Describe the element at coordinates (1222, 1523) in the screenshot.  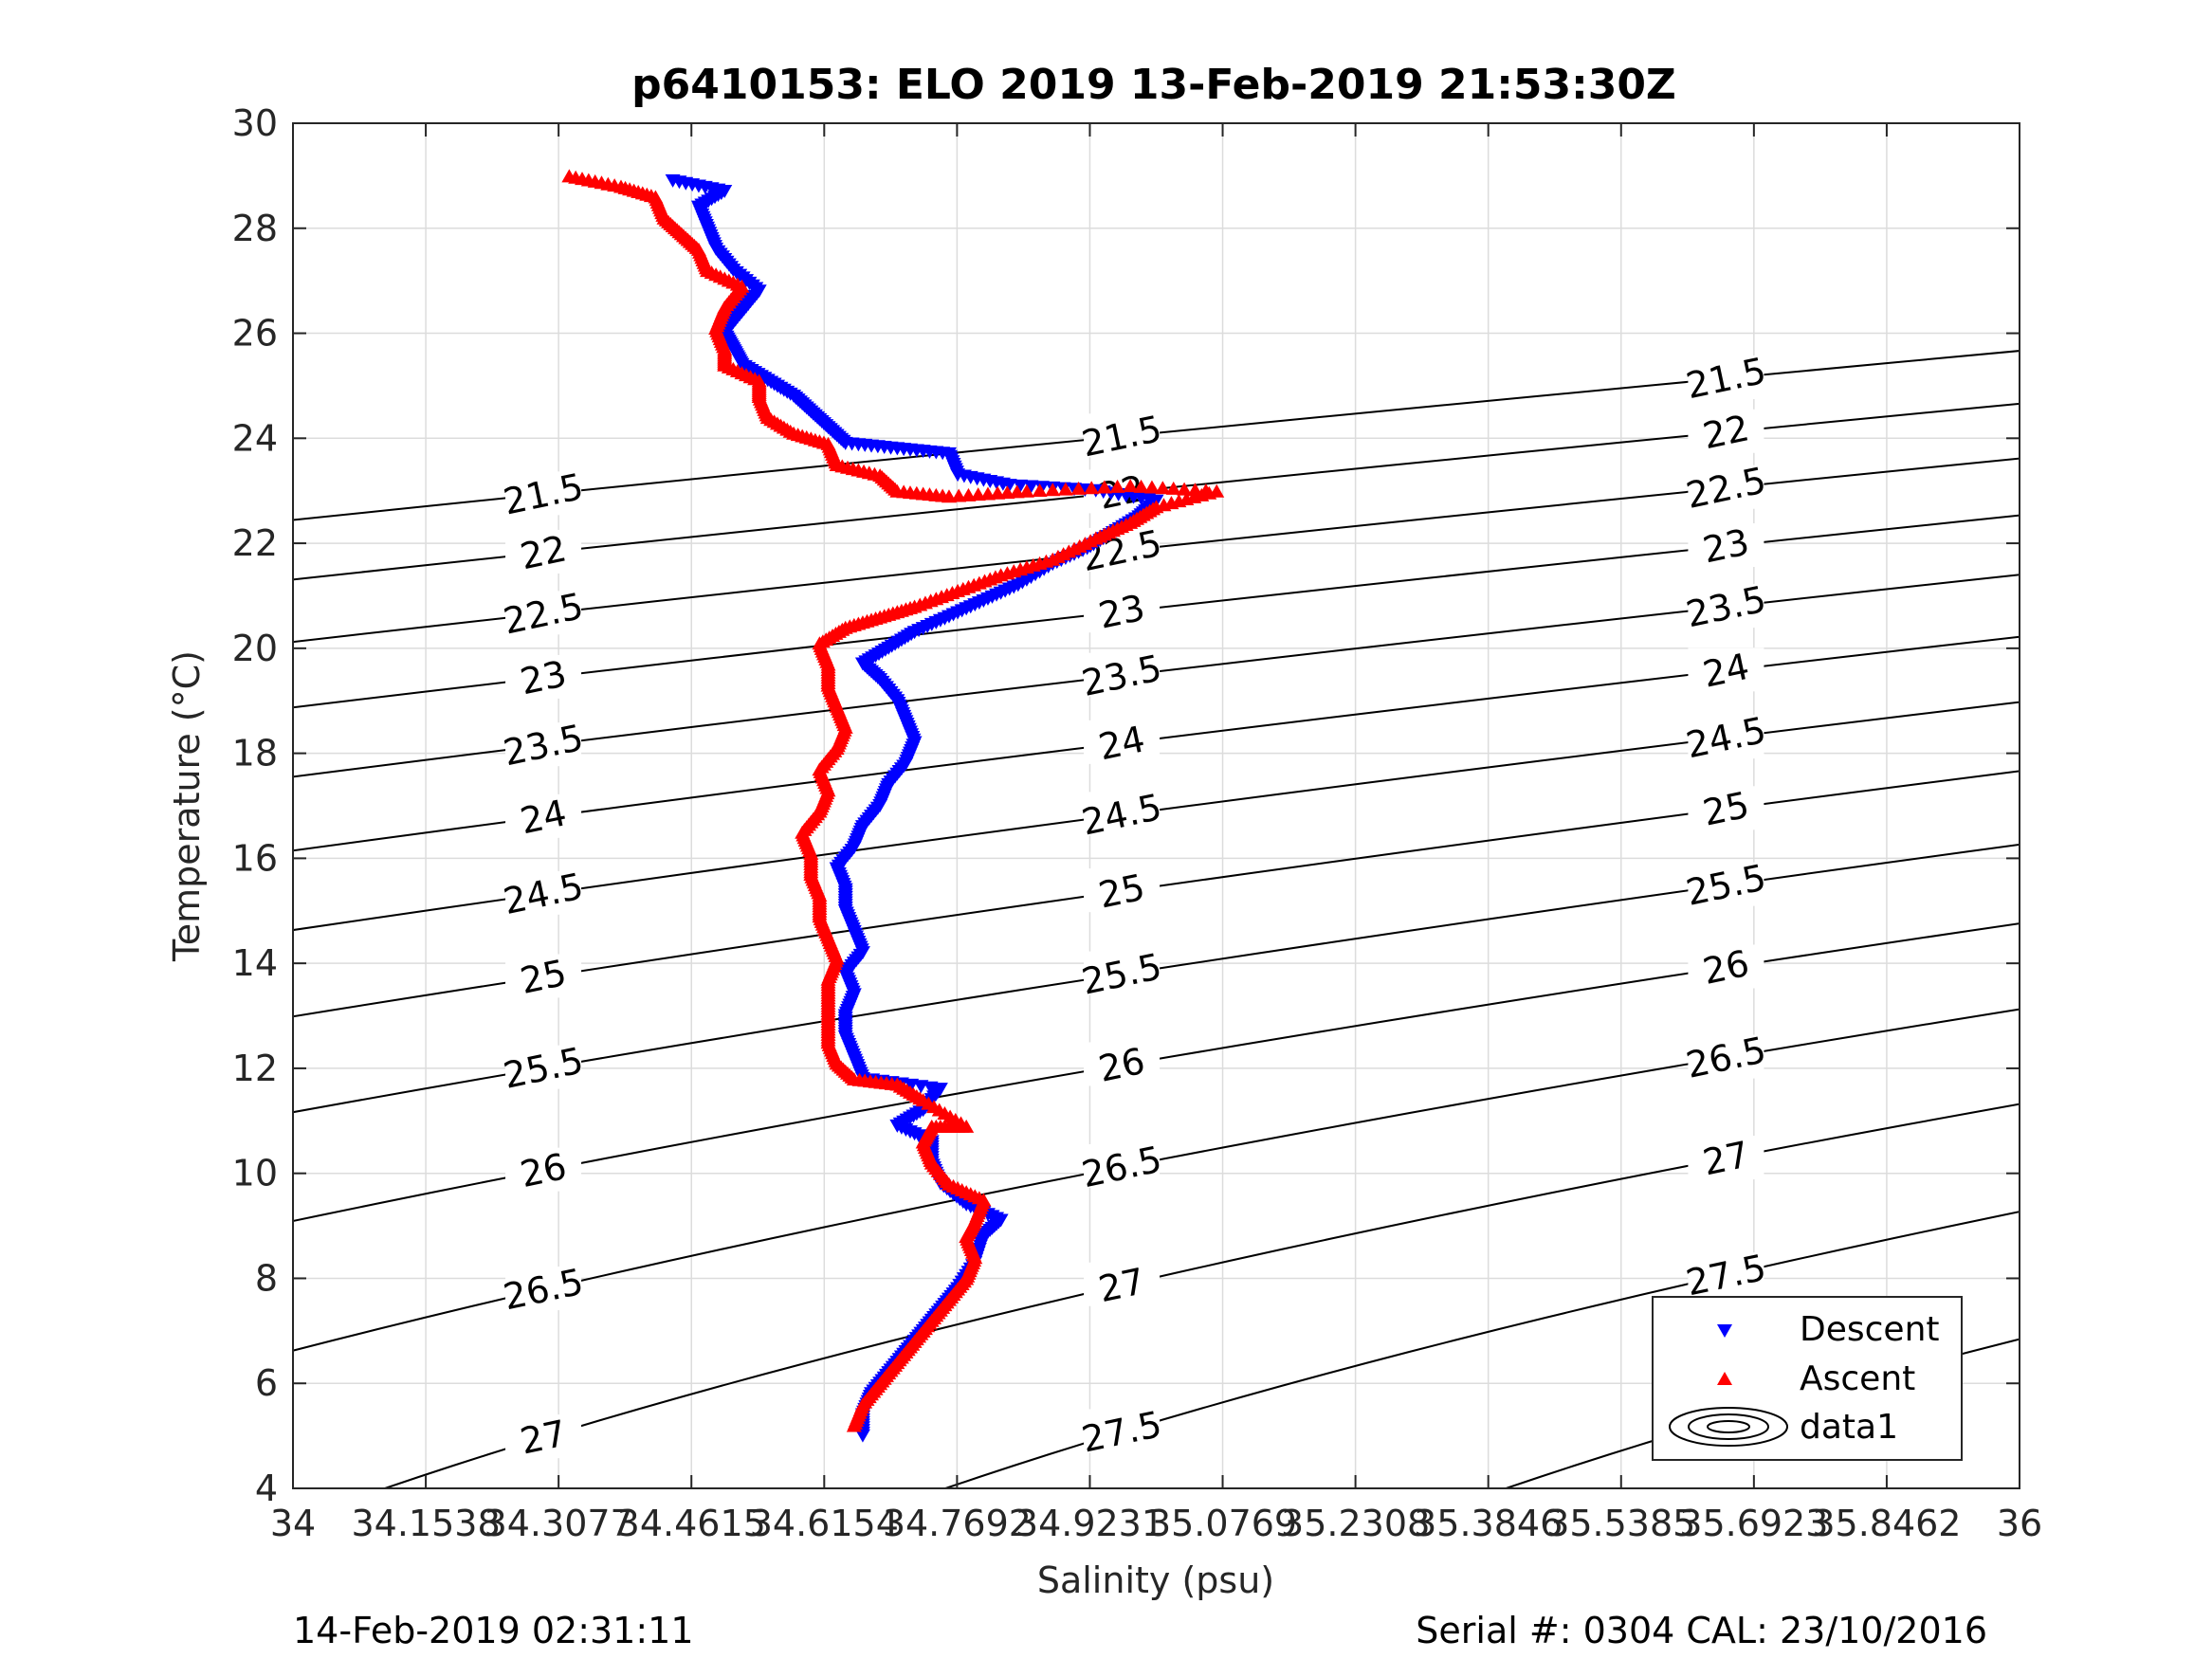
I see `x-tick-label: 35.0769` at that location.